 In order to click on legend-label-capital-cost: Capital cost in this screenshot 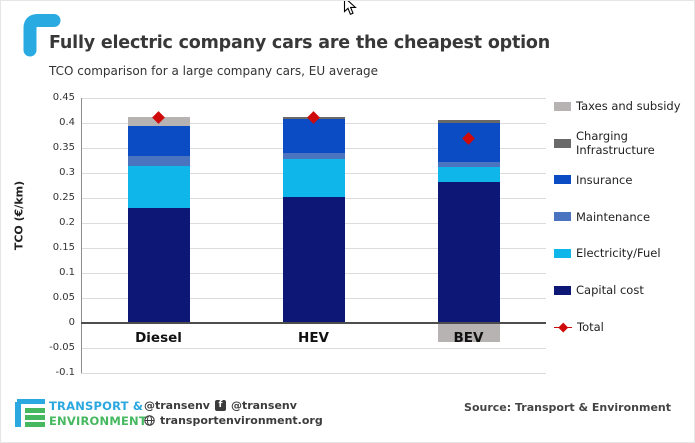, I will do `click(610, 290)`.